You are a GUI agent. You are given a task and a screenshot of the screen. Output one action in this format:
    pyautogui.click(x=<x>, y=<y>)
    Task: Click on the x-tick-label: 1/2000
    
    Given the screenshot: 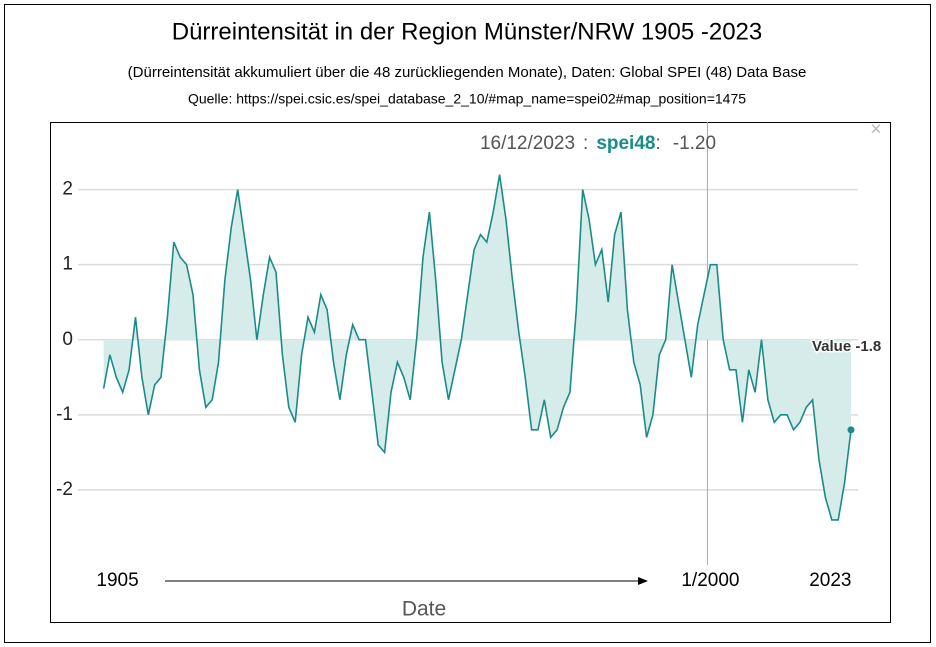 What is the action you would take?
    pyautogui.click(x=710, y=580)
    